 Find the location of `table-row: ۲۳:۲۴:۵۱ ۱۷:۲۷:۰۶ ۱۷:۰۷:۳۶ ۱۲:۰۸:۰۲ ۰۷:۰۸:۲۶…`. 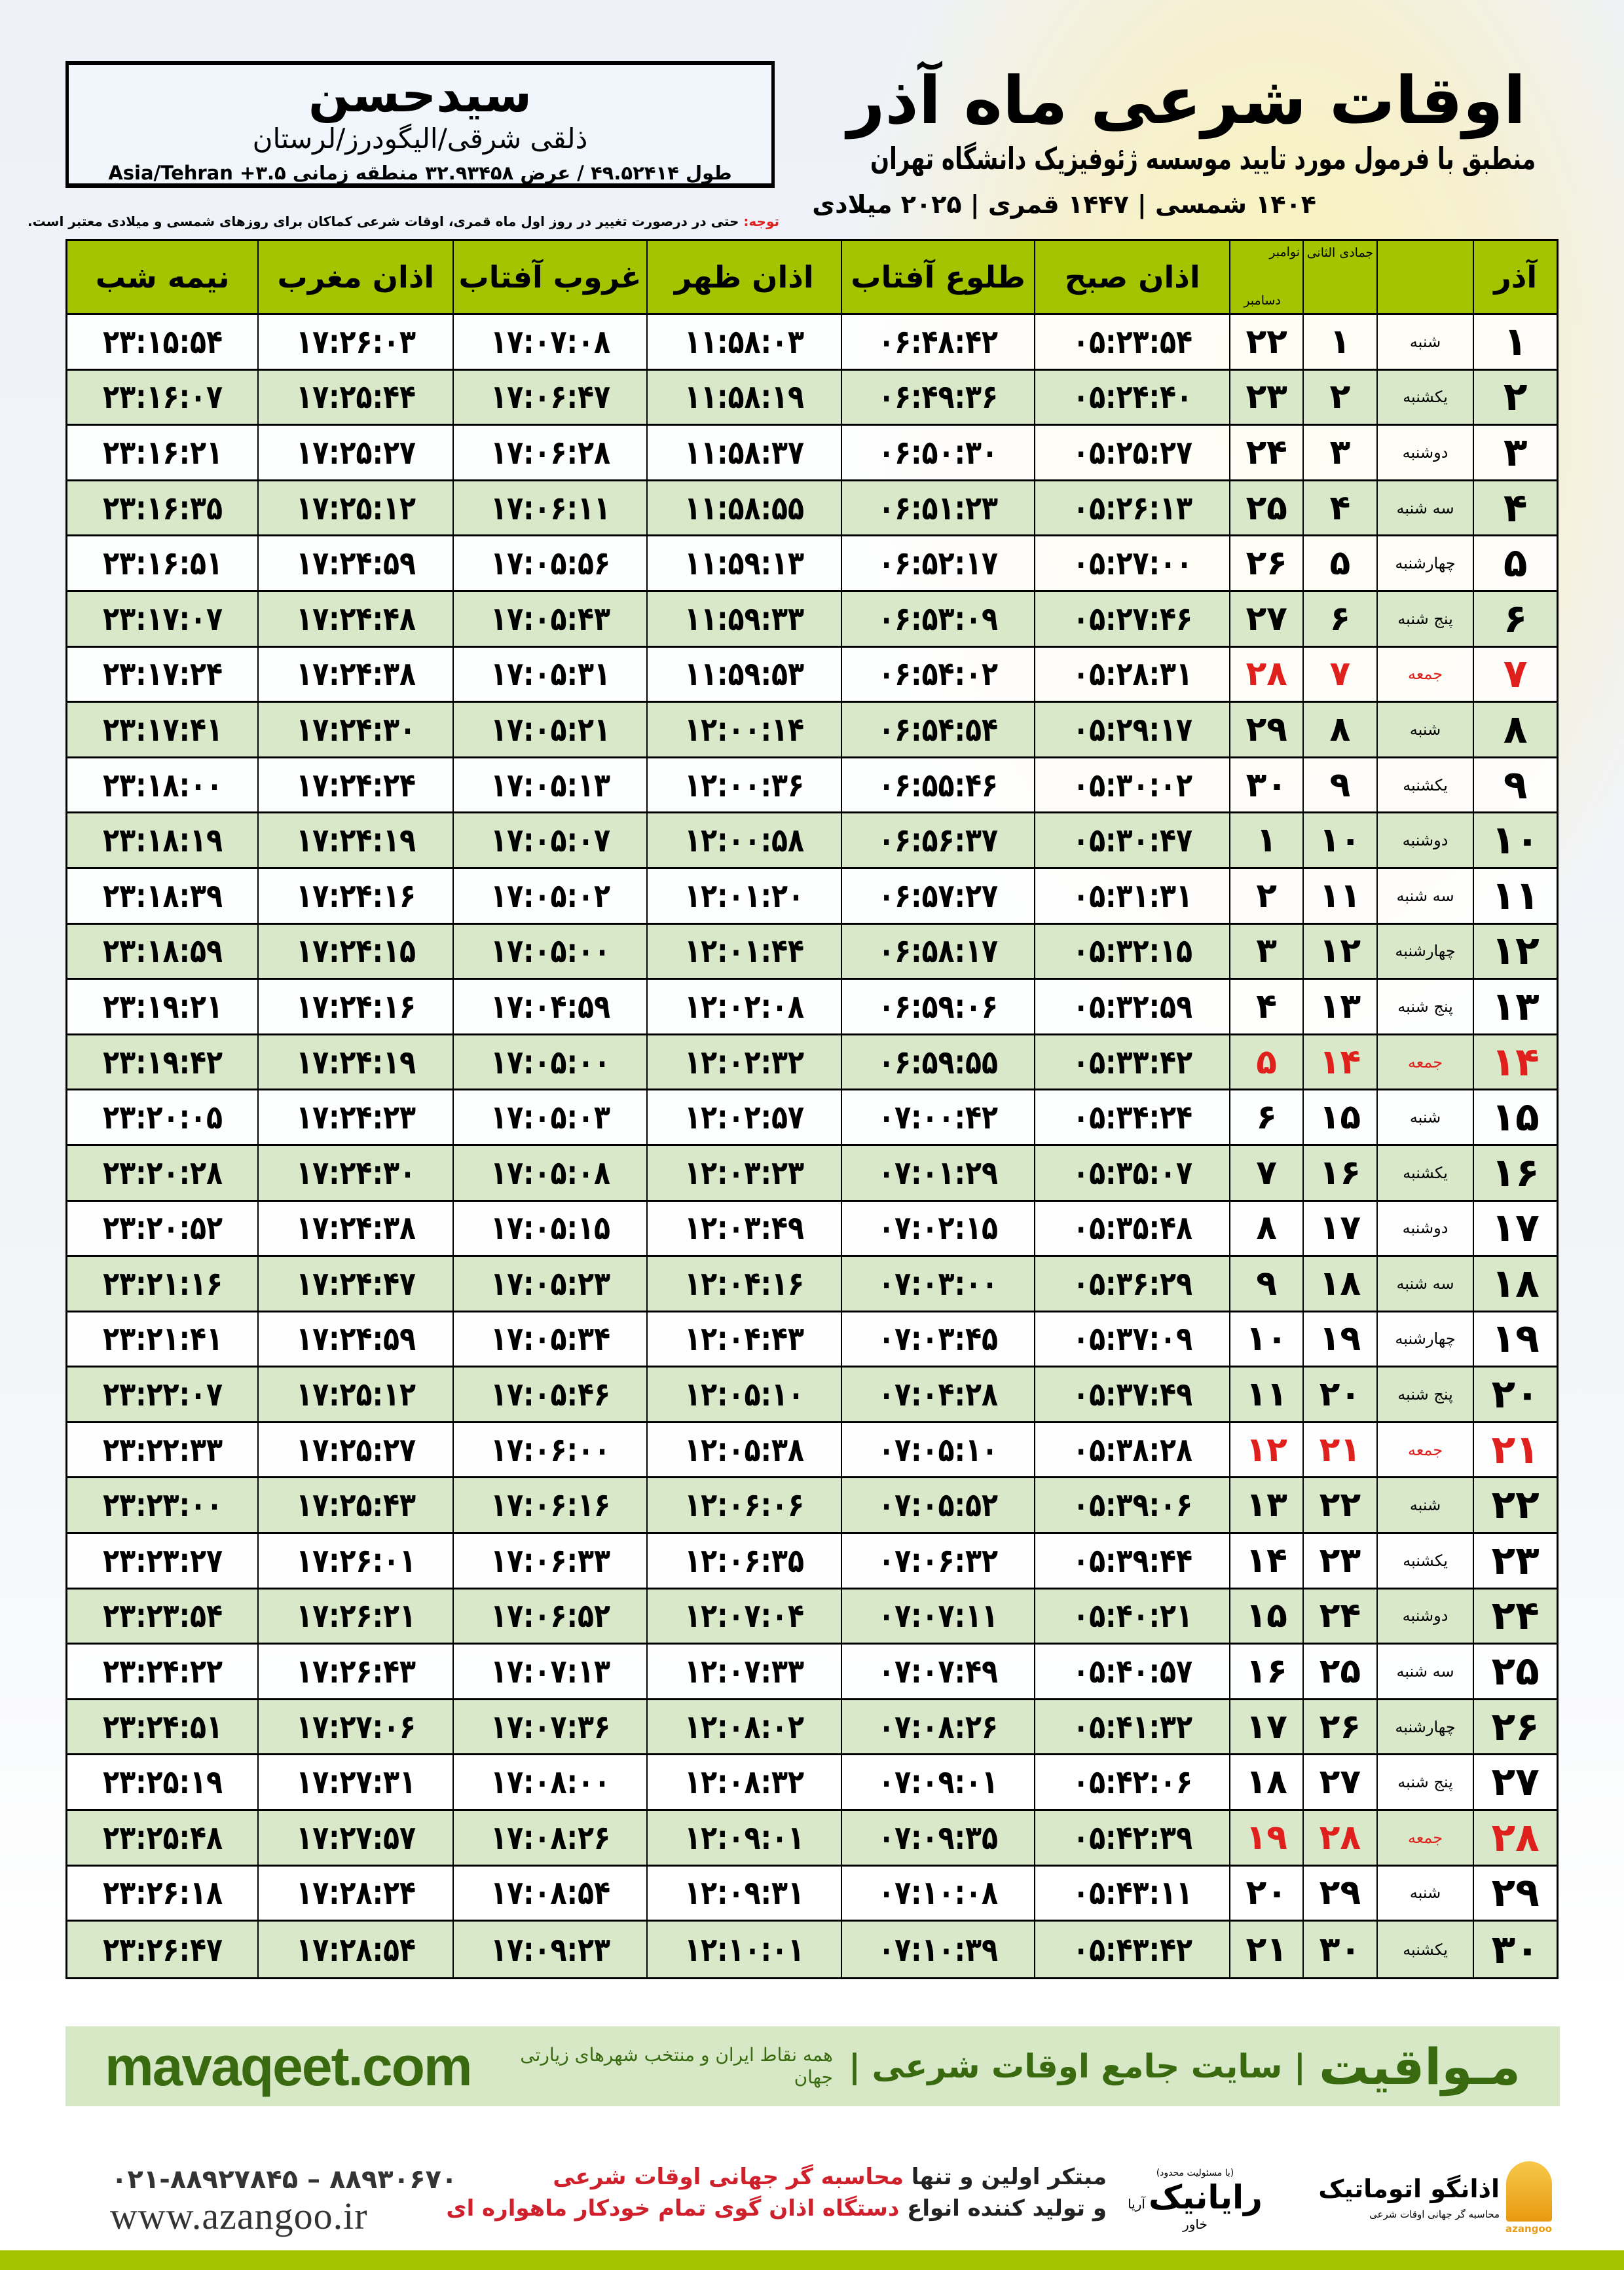

table-row: ۲۳:۲۴:۵۱ ۱۷:۲۷:۰۶ ۱۷:۰۷:۳۶ ۱۲:۰۸:۰۲ ۰۷:۰۸:۲۶… is located at coordinates (812, 1728).